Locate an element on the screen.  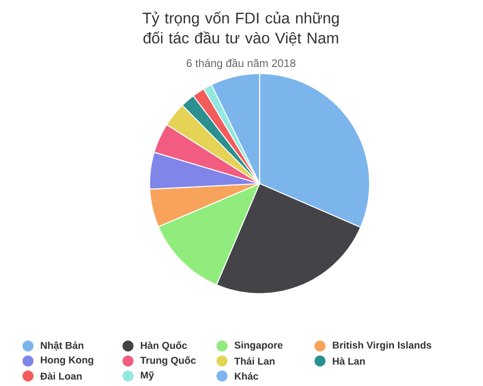
legend-label: Mỹ is located at coordinates (147, 376).